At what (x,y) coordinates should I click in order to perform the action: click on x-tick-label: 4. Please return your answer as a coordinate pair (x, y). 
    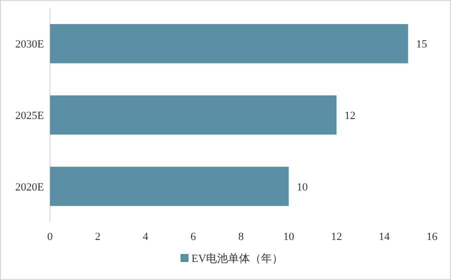
    Looking at the image, I should click on (145, 237).